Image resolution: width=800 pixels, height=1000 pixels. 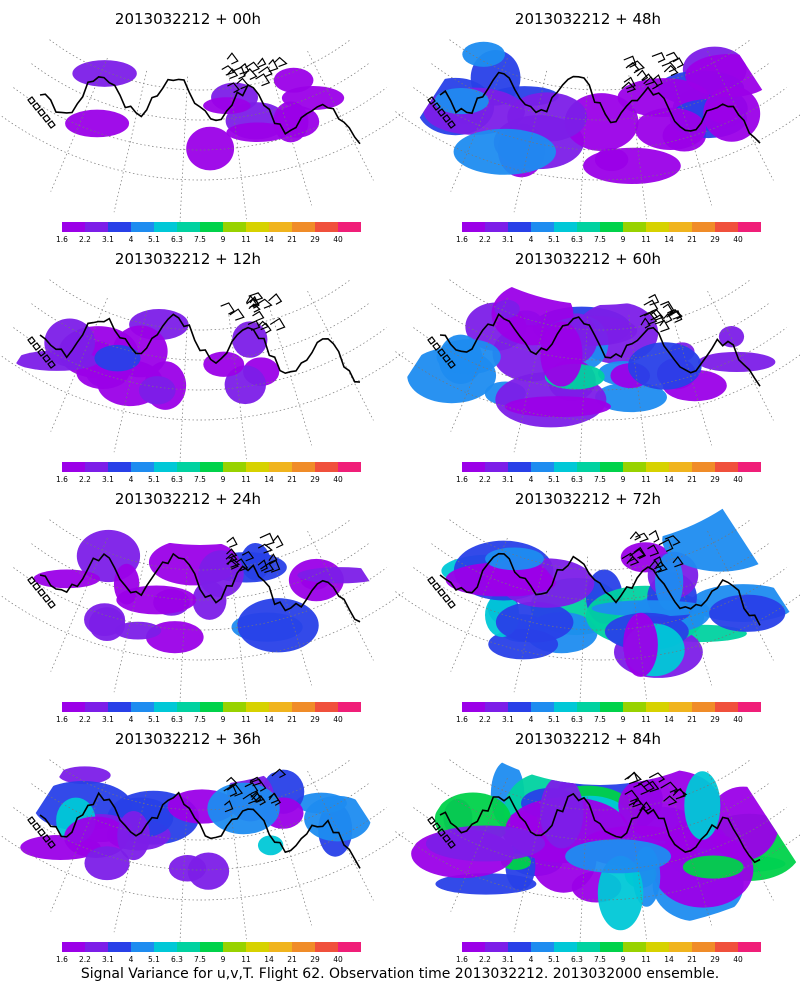 I want to click on graticule, so click(x=597, y=130).